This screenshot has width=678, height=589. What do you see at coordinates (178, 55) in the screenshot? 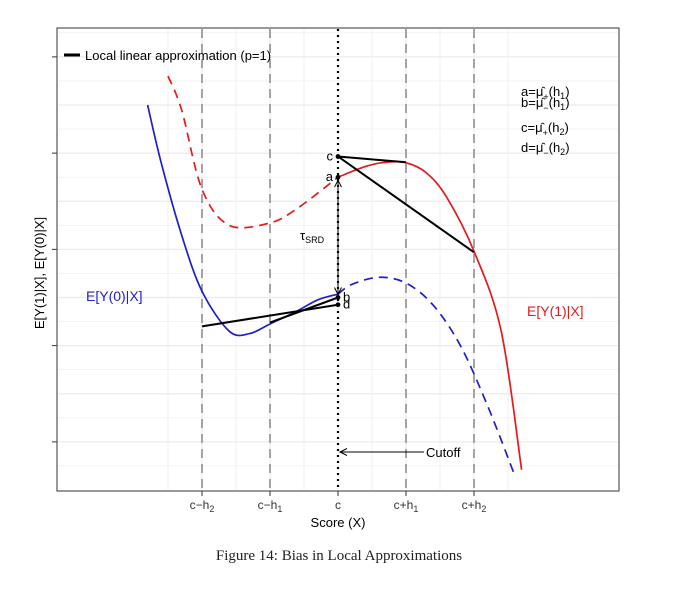
I see `legend-entry: Local linear approximation (p=1)` at bounding box center [178, 55].